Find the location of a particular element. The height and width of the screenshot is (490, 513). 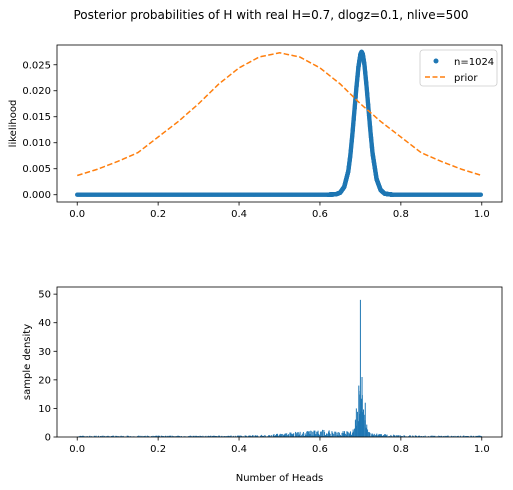

likelihood-legend: n=1024 prior is located at coordinates (458, 68).